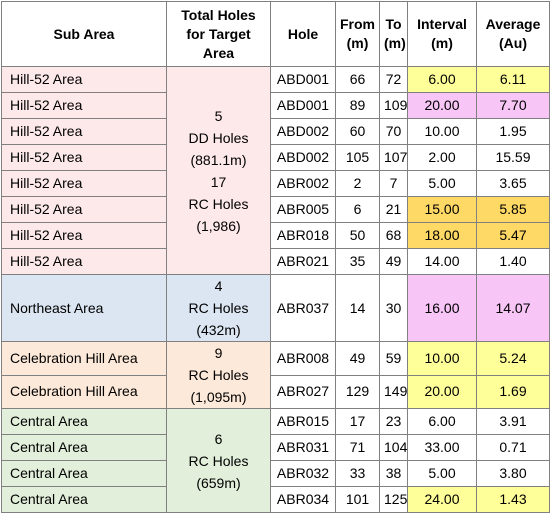 The width and height of the screenshot is (550, 517). Describe the element at coordinates (393, 131) in the screenshot. I see `to-cell: 70` at that location.